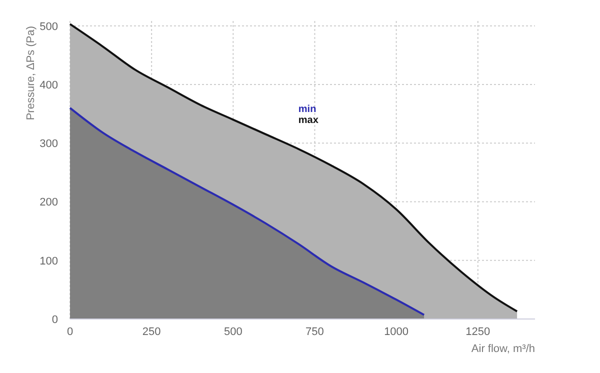 The width and height of the screenshot is (600, 373). I want to click on x-axis-title: Air flow, m³/h, so click(503, 349).